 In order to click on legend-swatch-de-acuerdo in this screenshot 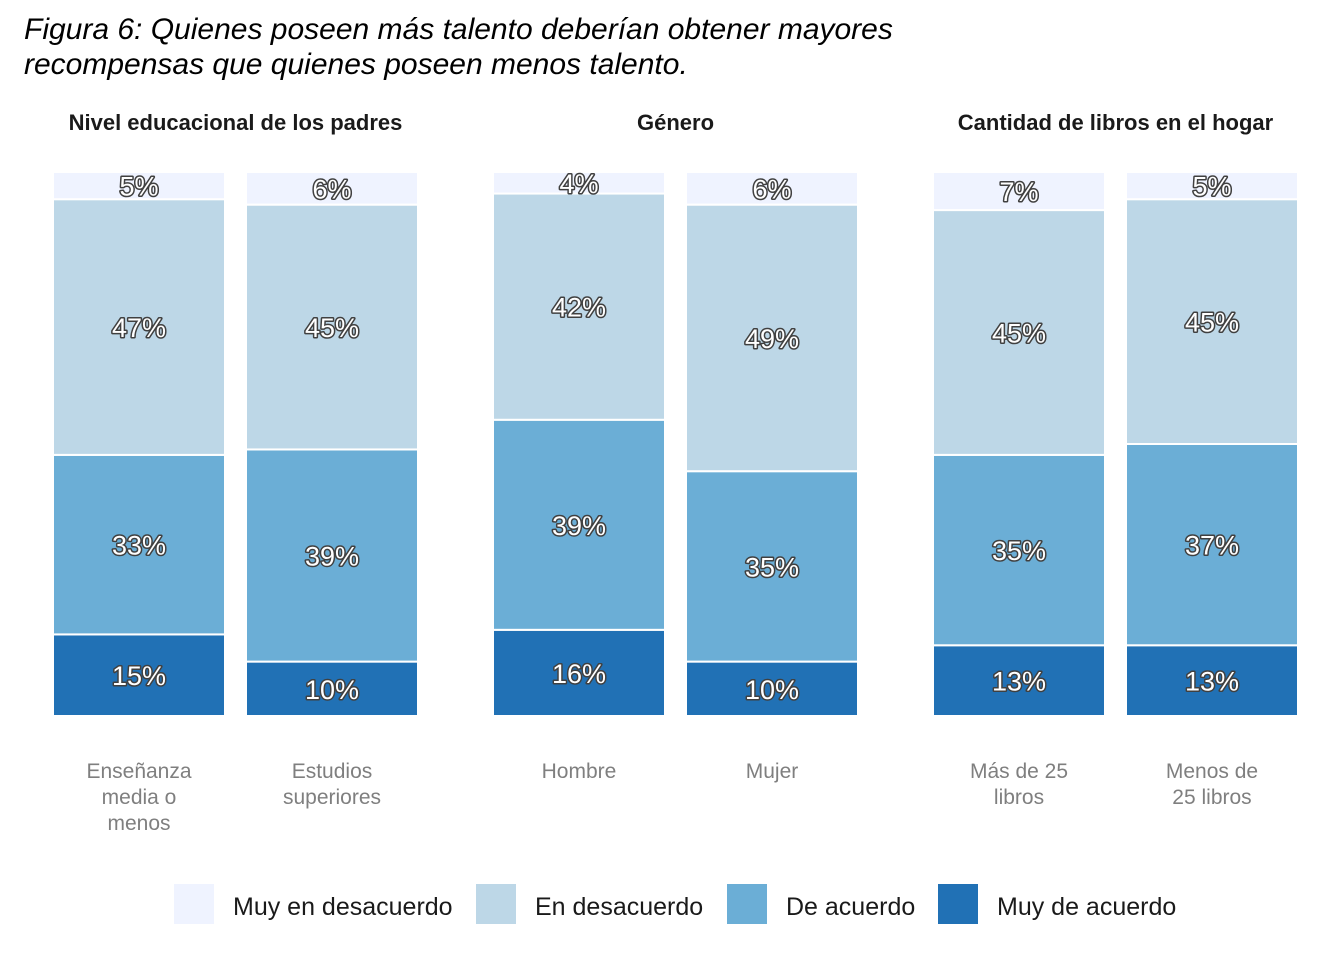, I will do `click(747, 904)`.